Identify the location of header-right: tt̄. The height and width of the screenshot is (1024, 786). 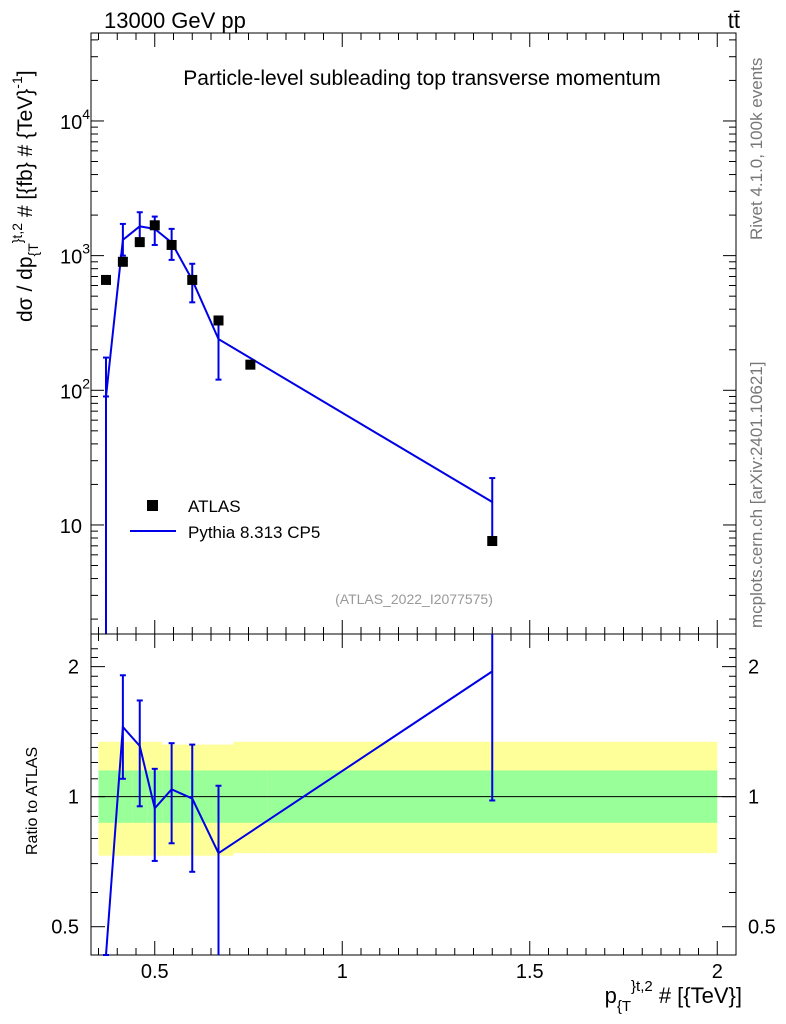
(734, 20).